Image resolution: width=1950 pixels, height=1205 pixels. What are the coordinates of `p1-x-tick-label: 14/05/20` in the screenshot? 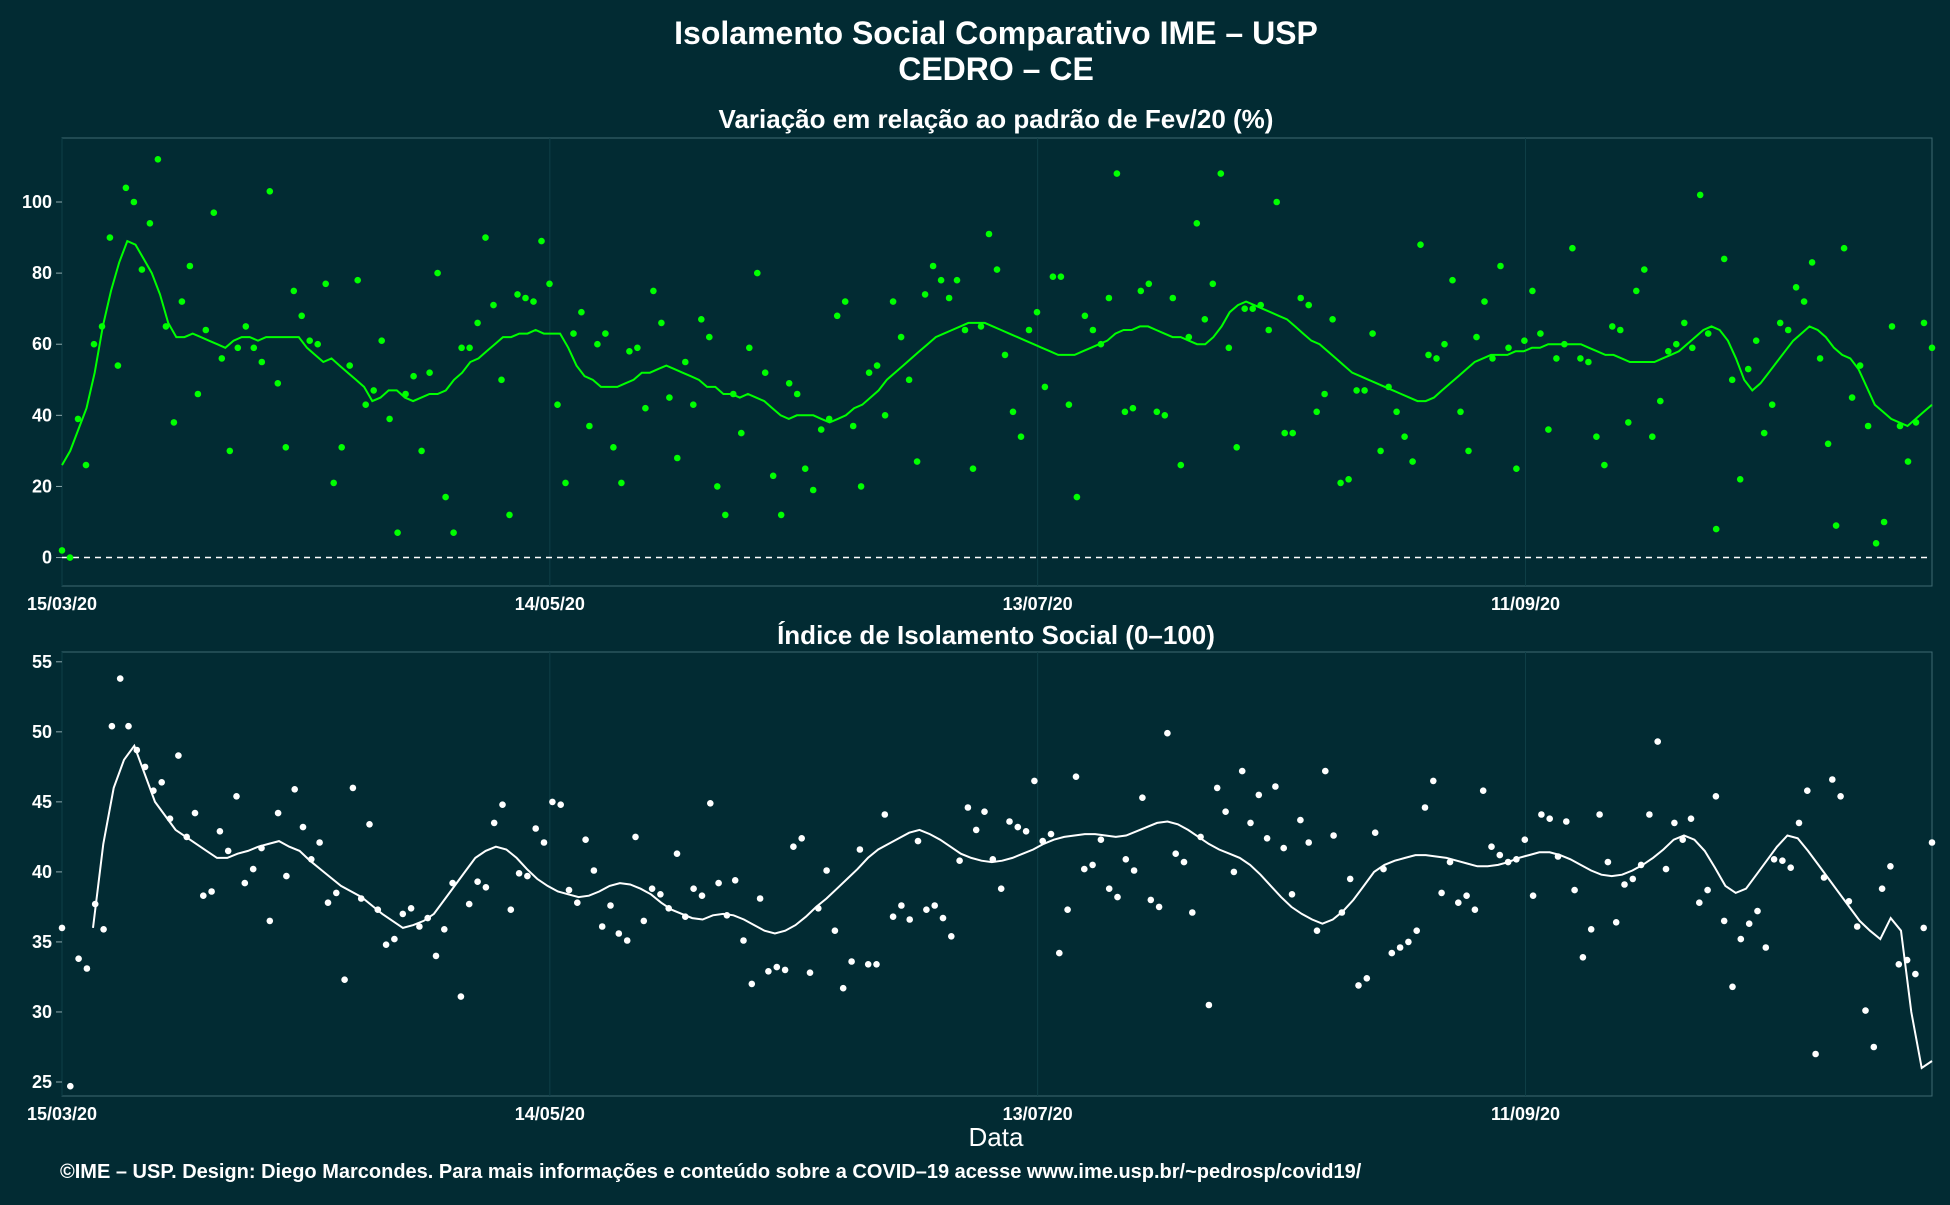 It's located at (550, 604).